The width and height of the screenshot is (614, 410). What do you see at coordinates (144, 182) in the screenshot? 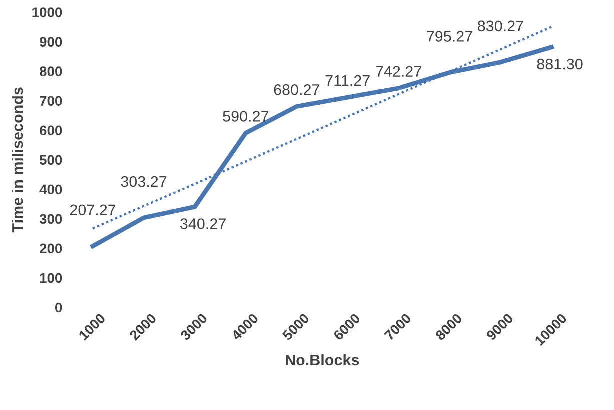
I see `data-label: 303.27` at bounding box center [144, 182].